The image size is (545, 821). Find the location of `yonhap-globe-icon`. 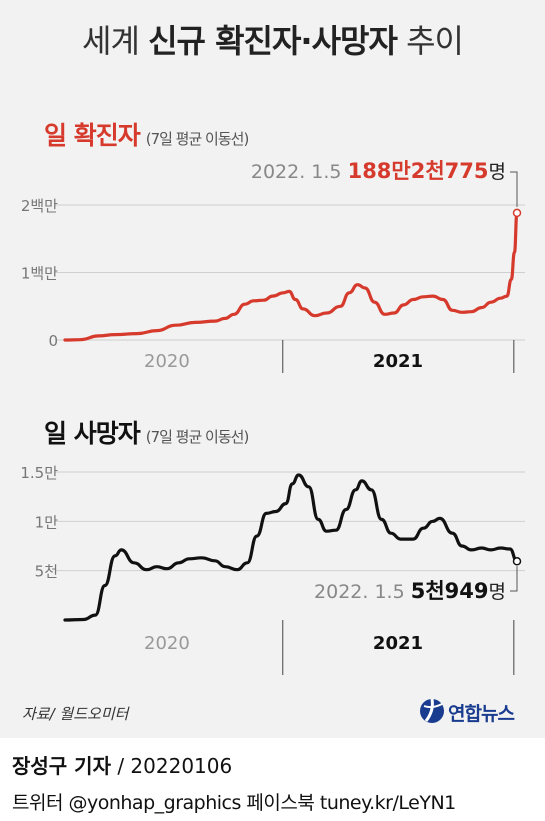

yonhap-globe-icon is located at coordinates (432, 710).